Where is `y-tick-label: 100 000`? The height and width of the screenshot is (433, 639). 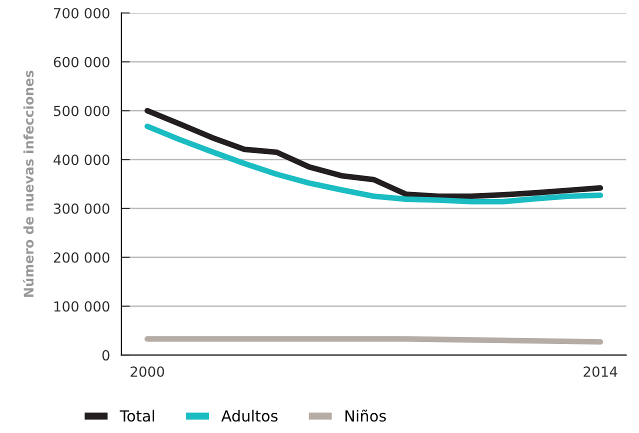
y-tick-label: 100 000 is located at coordinates (82, 306).